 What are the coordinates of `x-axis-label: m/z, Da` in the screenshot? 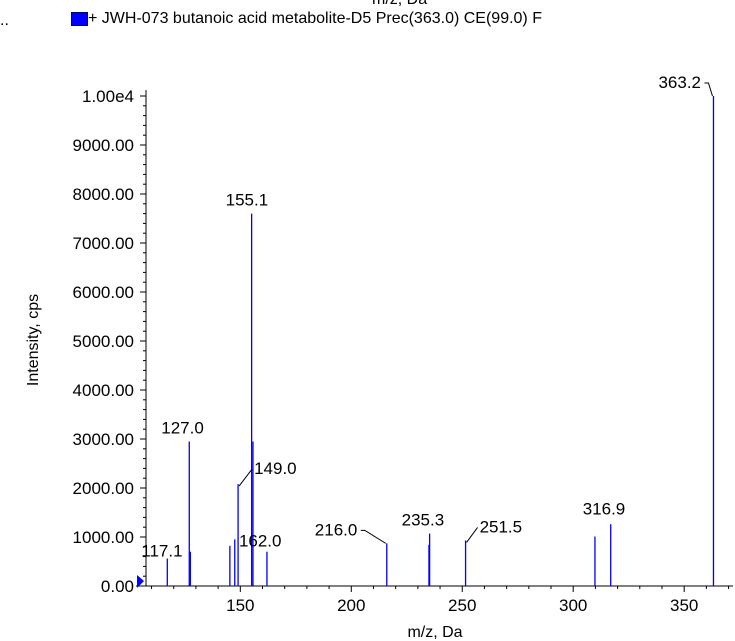 It's located at (434, 632).